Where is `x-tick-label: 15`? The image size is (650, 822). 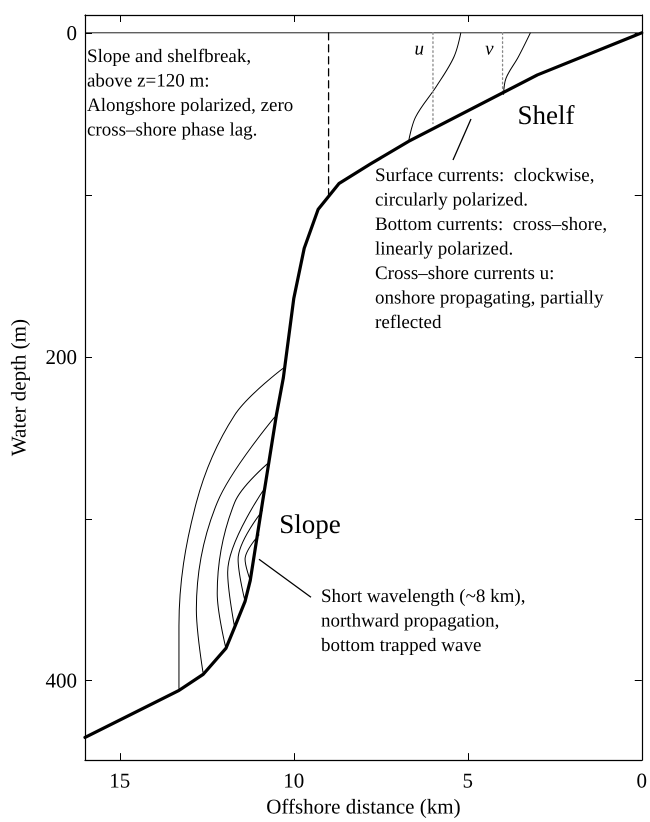
x-tick-label: 15 is located at coordinates (119, 780).